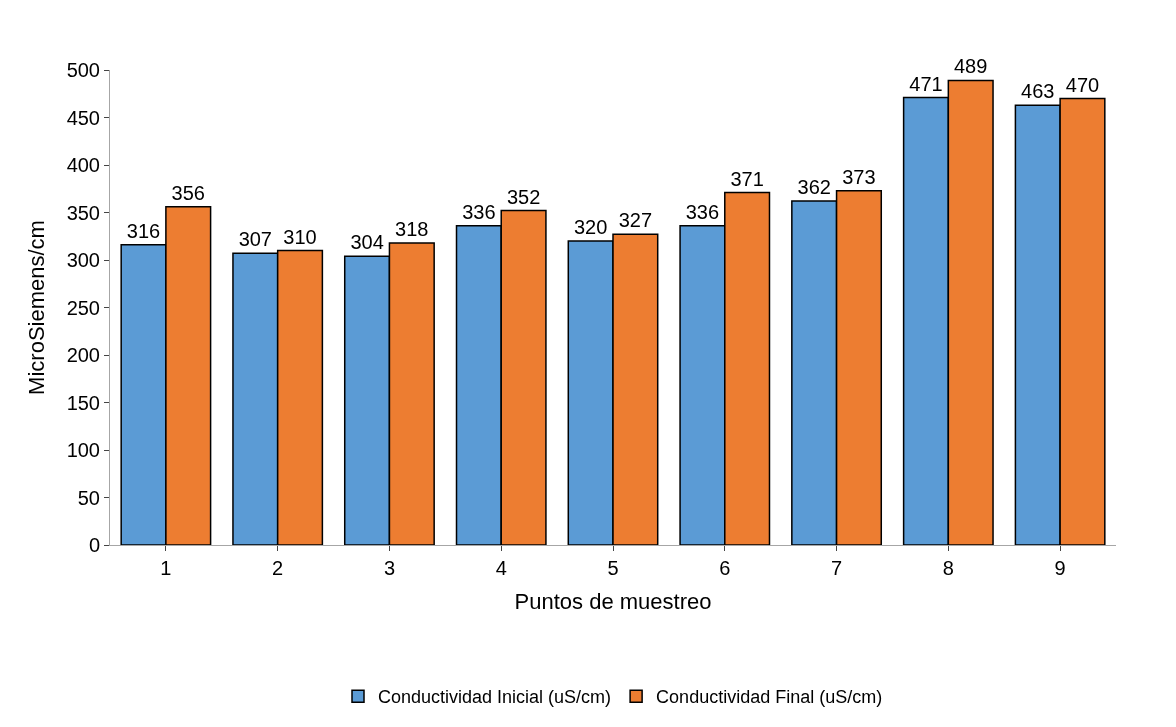 This screenshot has width=1176, height=727. What do you see at coordinates (495, 697) in the screenshot?
I see `legend-label: Conductividad Inicial (uS/cm)` at bounding box center [495, 697].